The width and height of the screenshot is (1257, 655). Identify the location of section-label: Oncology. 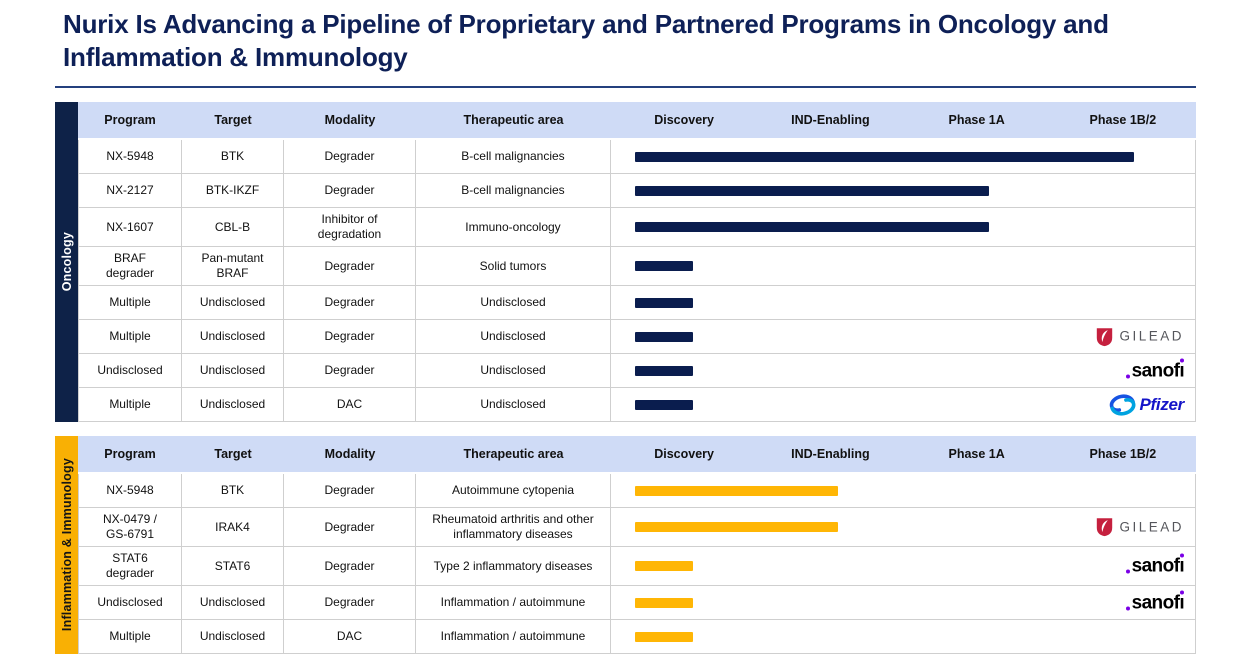
(66, 262).